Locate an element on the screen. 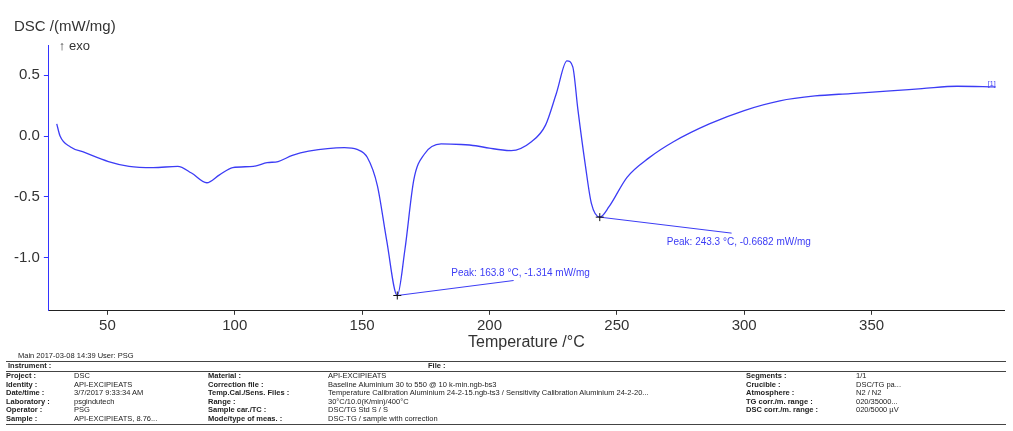  y-tick-label: 0.5 is located at coordinates (29, 74).